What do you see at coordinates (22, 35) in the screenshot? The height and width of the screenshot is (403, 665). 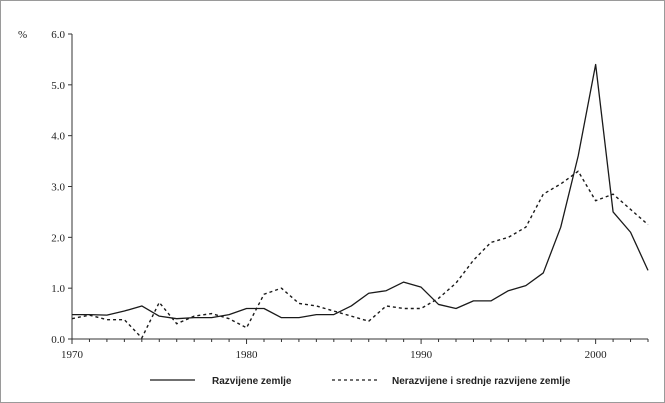 I see `y-axis-unit-label: %` at bounding box center [22, 35].